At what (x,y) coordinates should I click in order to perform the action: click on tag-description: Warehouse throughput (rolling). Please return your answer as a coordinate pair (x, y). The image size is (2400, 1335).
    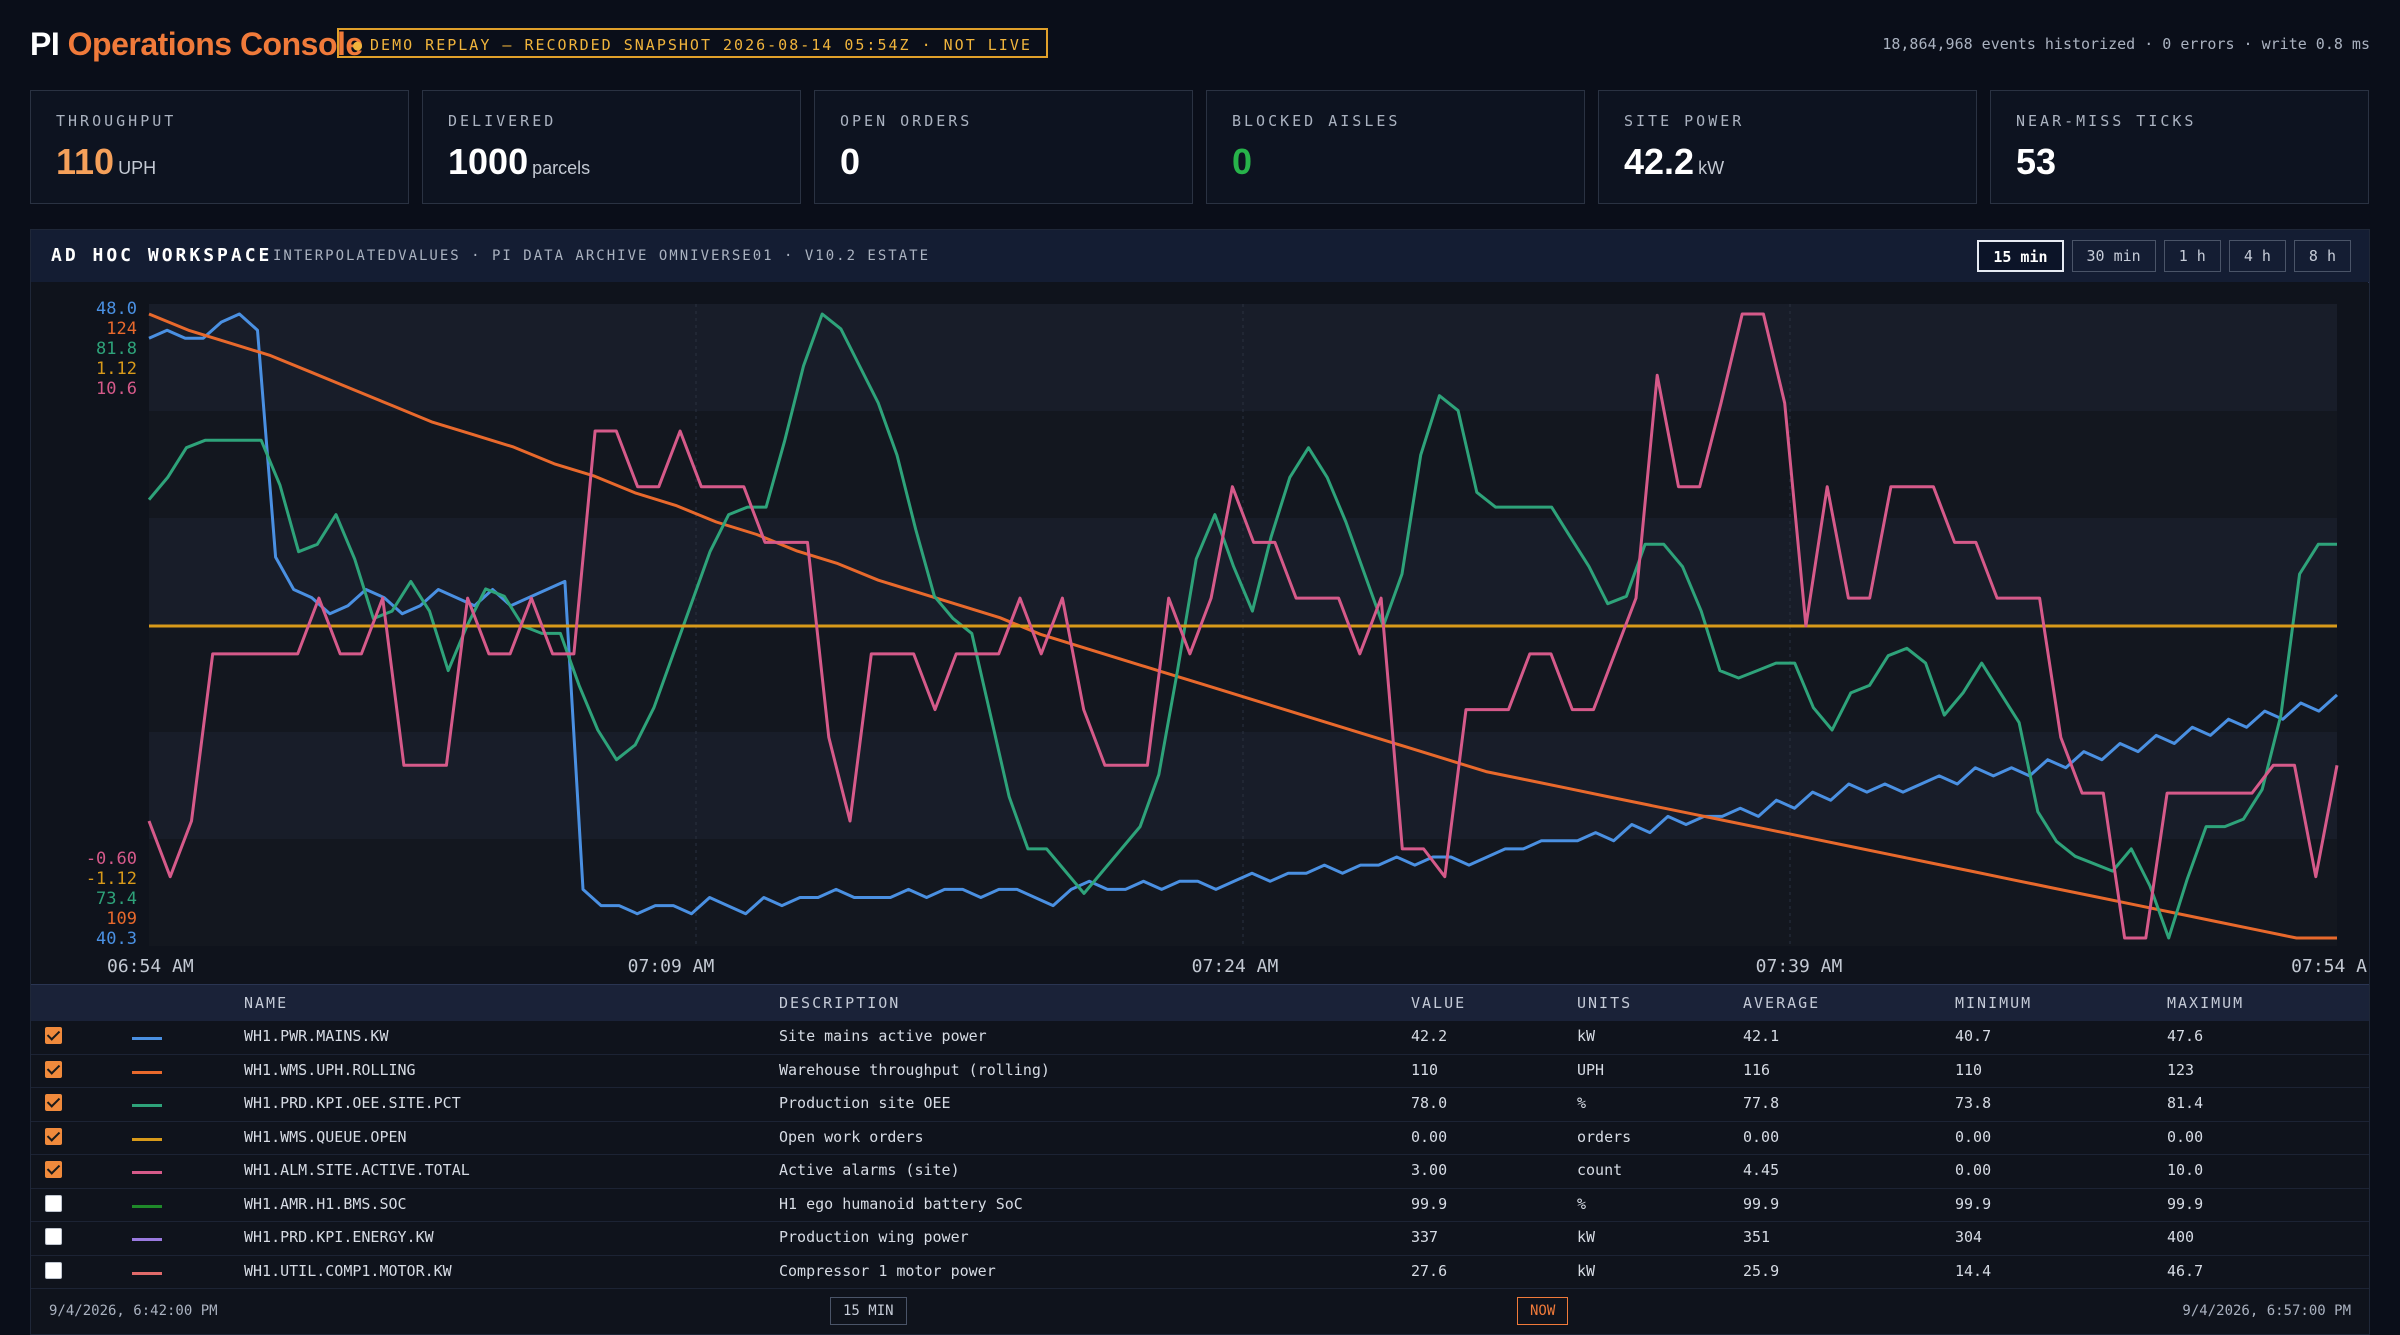
    Looking at the image, I should click on (914, 1069).